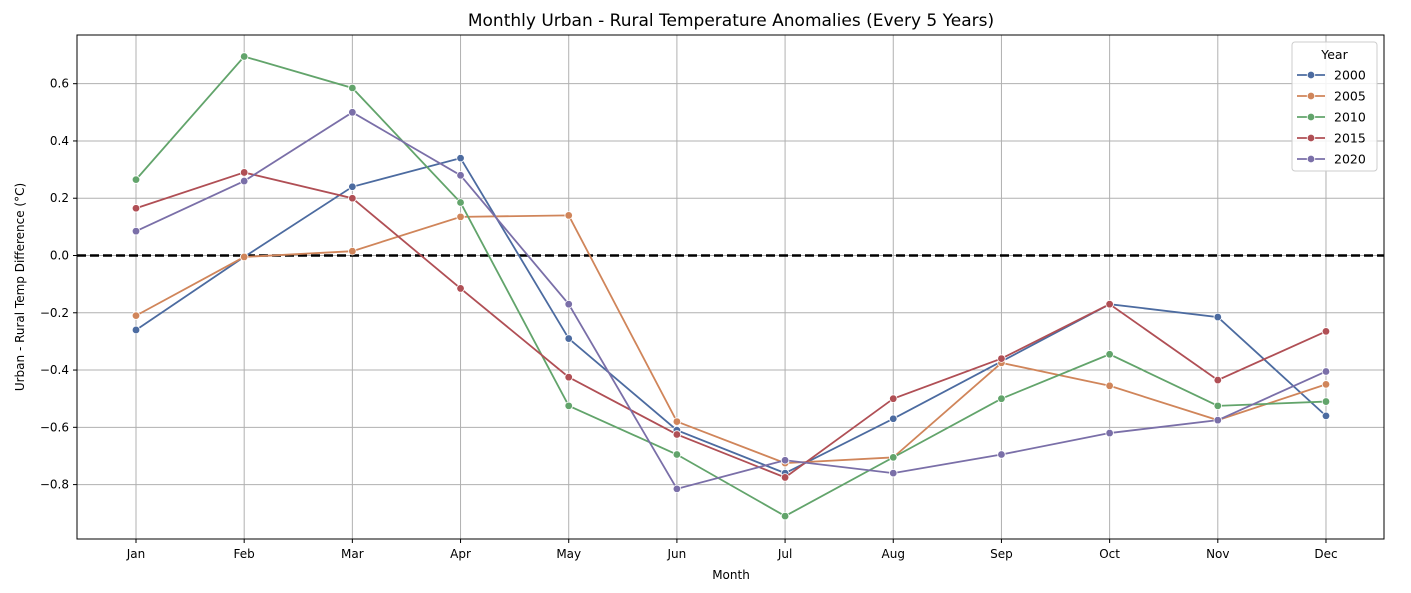 Image resolution: width=1411 pixels, height=593 pixels. I want to click on data-point-2010-Dec, so click(1326, 401).